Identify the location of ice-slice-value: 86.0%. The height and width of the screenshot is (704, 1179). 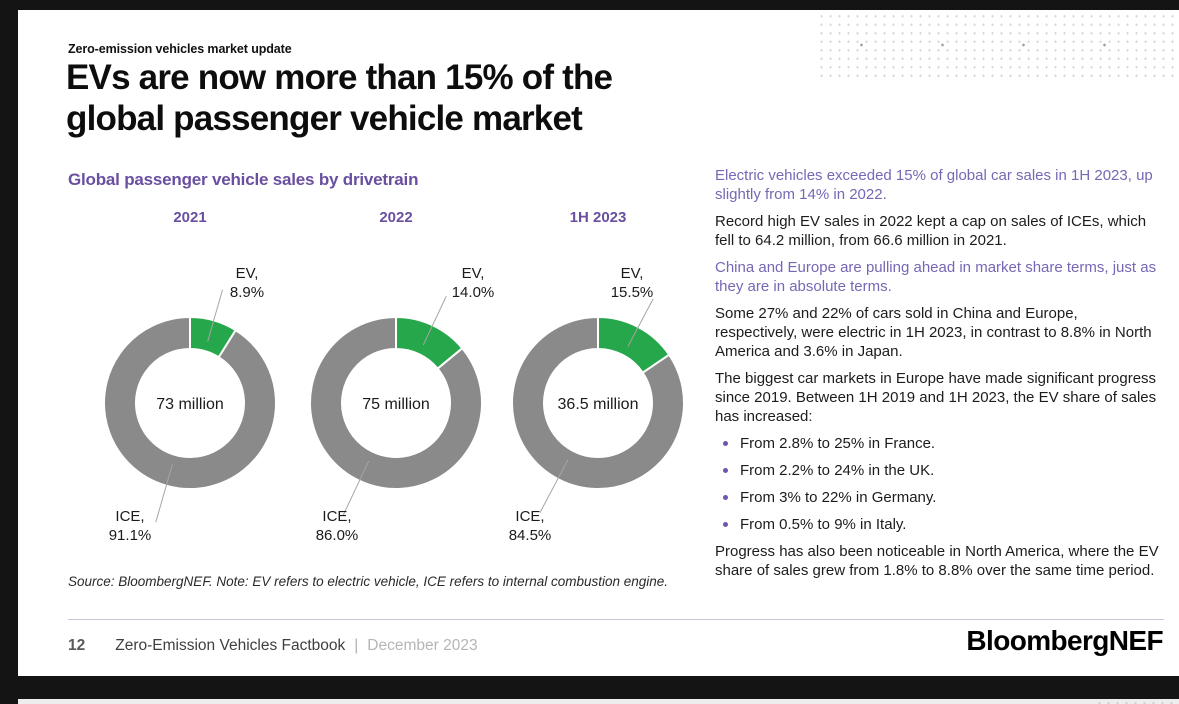
(337, 535).